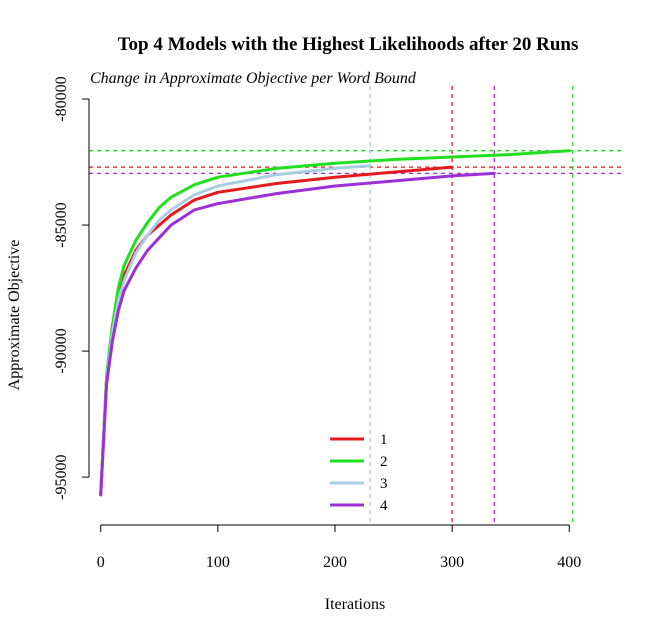  I want to click on x-tick-label: 200, so click(335, 562).